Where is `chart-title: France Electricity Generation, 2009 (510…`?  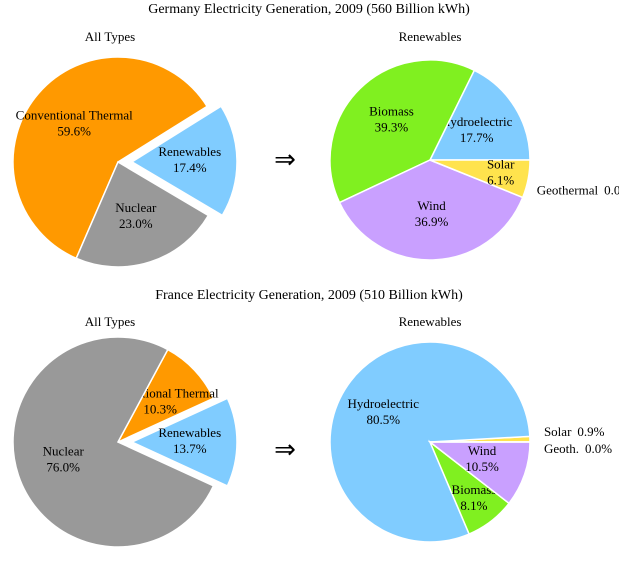
chart-title: France Electricity Generation, 2009 (510… is located at coordinates (309, 295).